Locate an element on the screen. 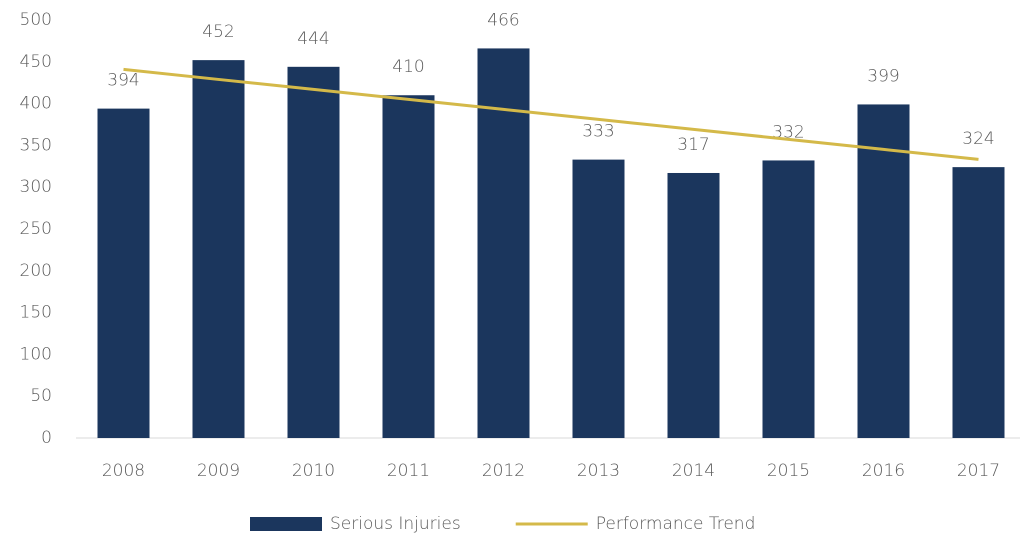 The width and height of the screenshot is (1026, 540). data-label: 317 is located at coordinates (693, 145).